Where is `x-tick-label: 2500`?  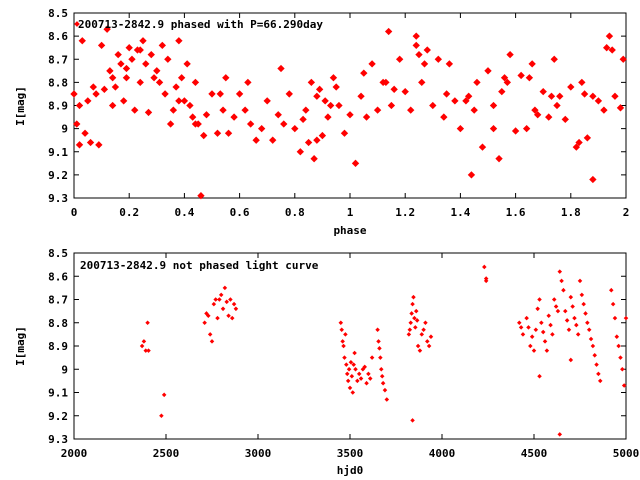 x-tick-label: 2500 is located at coordinates (166, 453).